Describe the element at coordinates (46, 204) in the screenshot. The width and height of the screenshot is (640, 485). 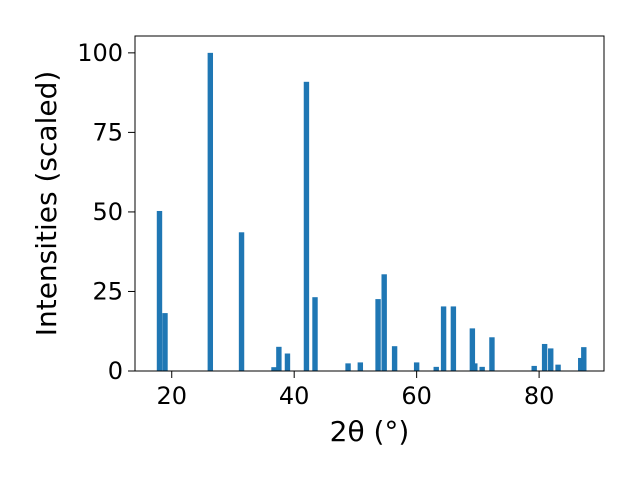
I see `y-axis-label: Intensities (scaled)` at that location.